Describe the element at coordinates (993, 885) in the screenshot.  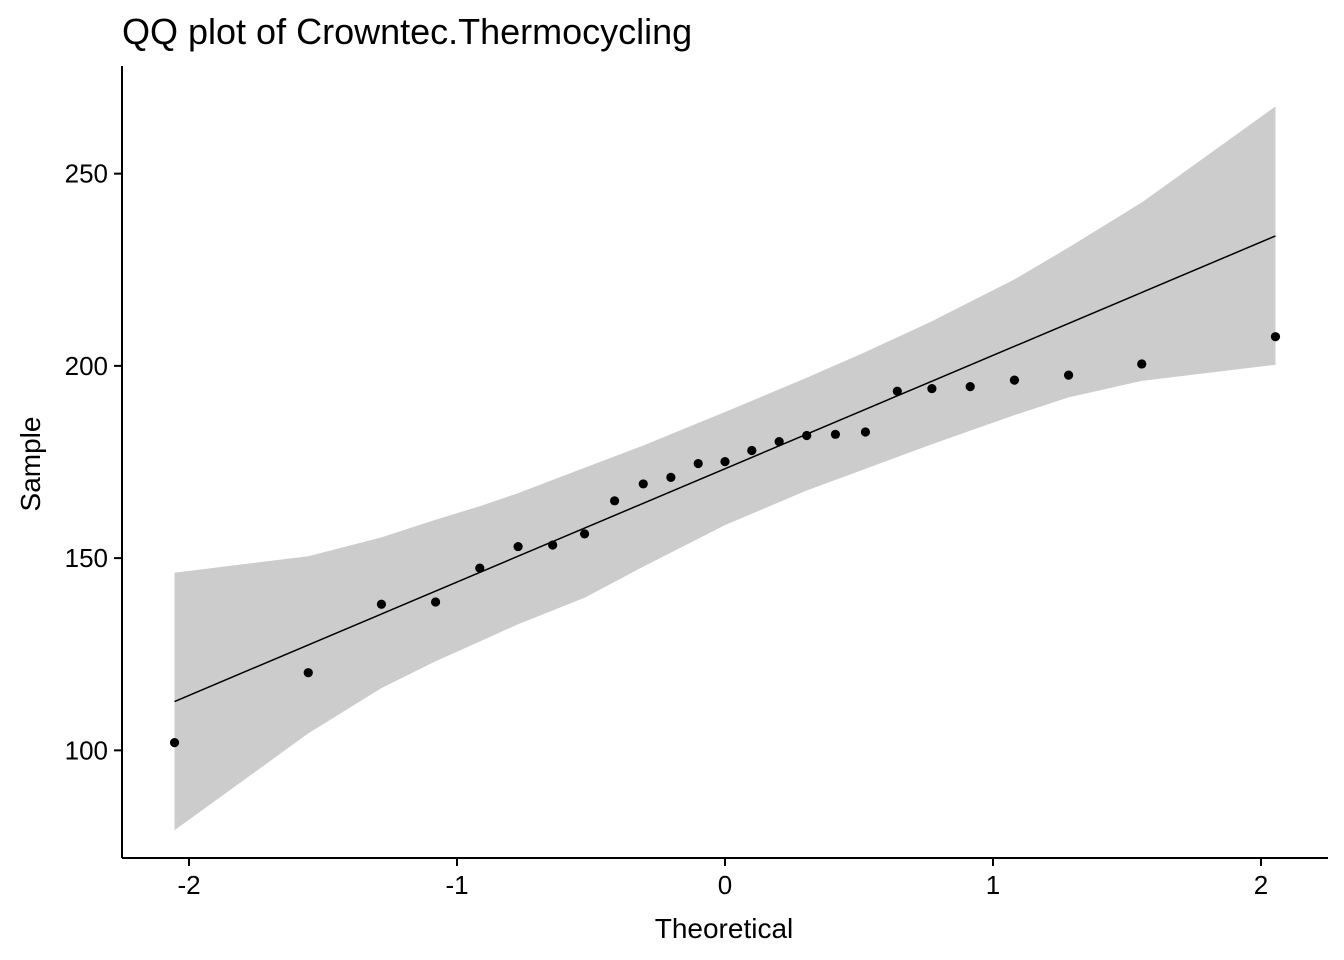
I see `x-tick-label: 1` at that location.